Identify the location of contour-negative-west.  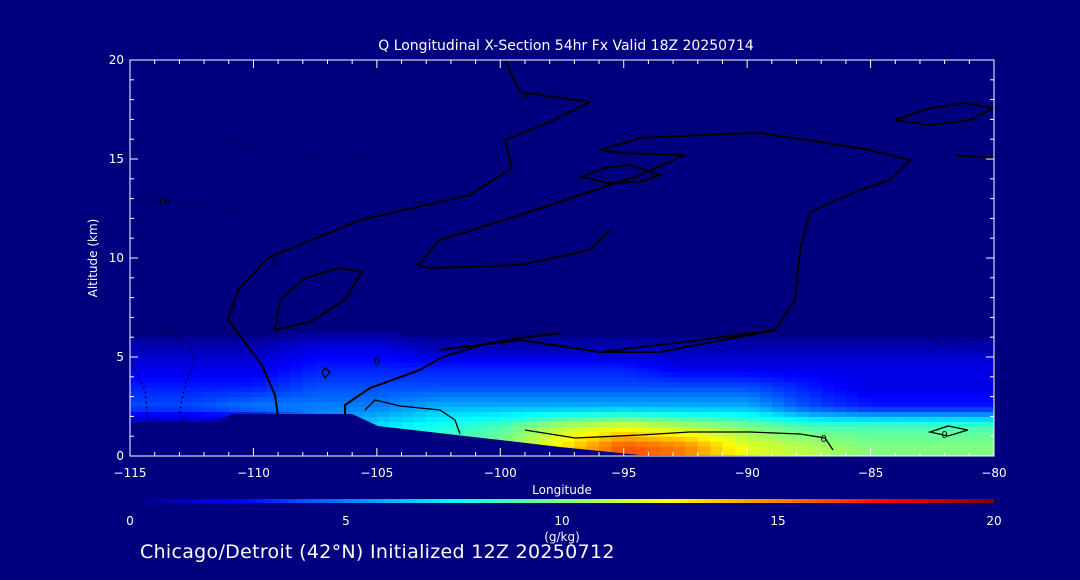
(163, 372).